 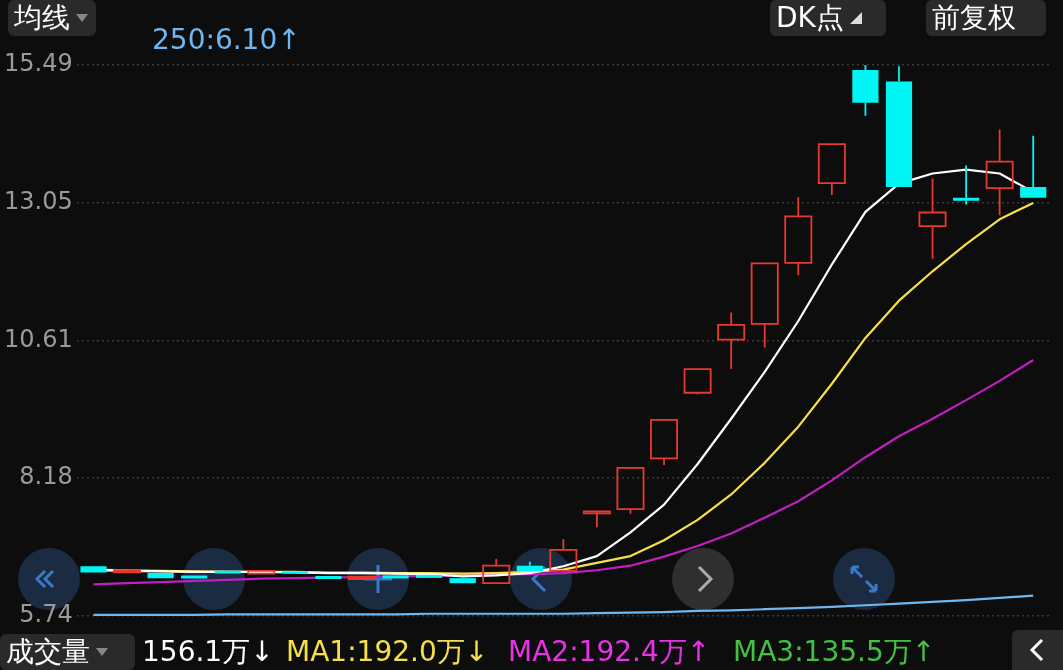 What do you see at coordinates (38, 201) in the screenshot?
I see `y-tick-label: 13.05` at bounding box center [38, 201].